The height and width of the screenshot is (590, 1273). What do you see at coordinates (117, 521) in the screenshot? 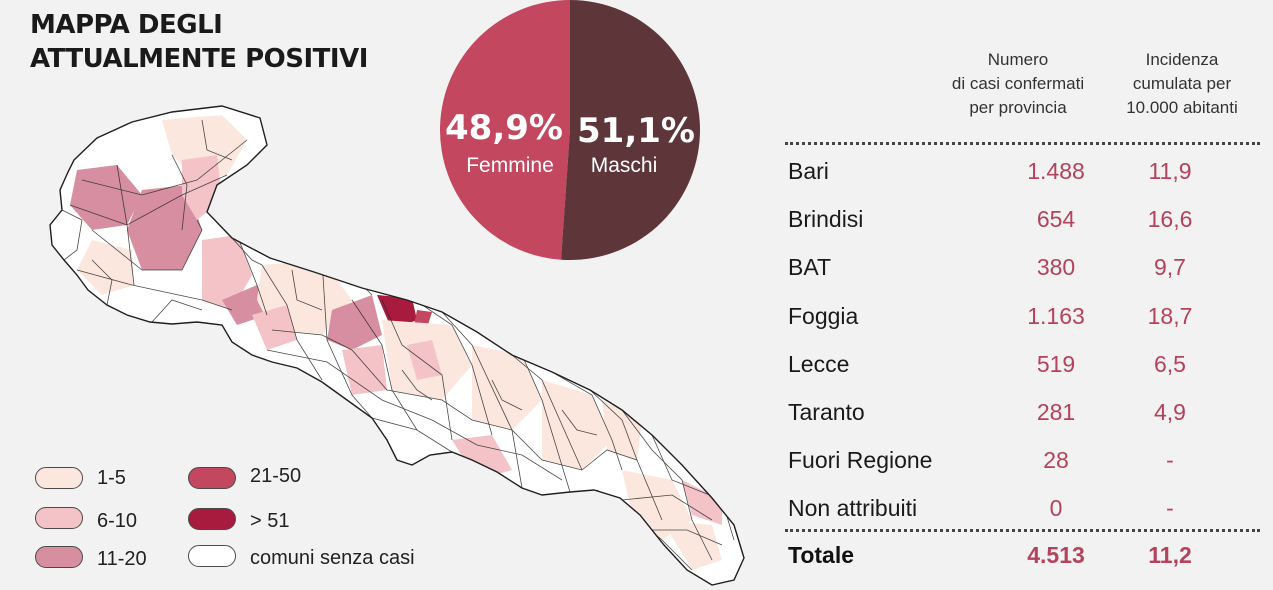
I see `legend-label-6-10: 6-10` at bounding box center [117, 521].